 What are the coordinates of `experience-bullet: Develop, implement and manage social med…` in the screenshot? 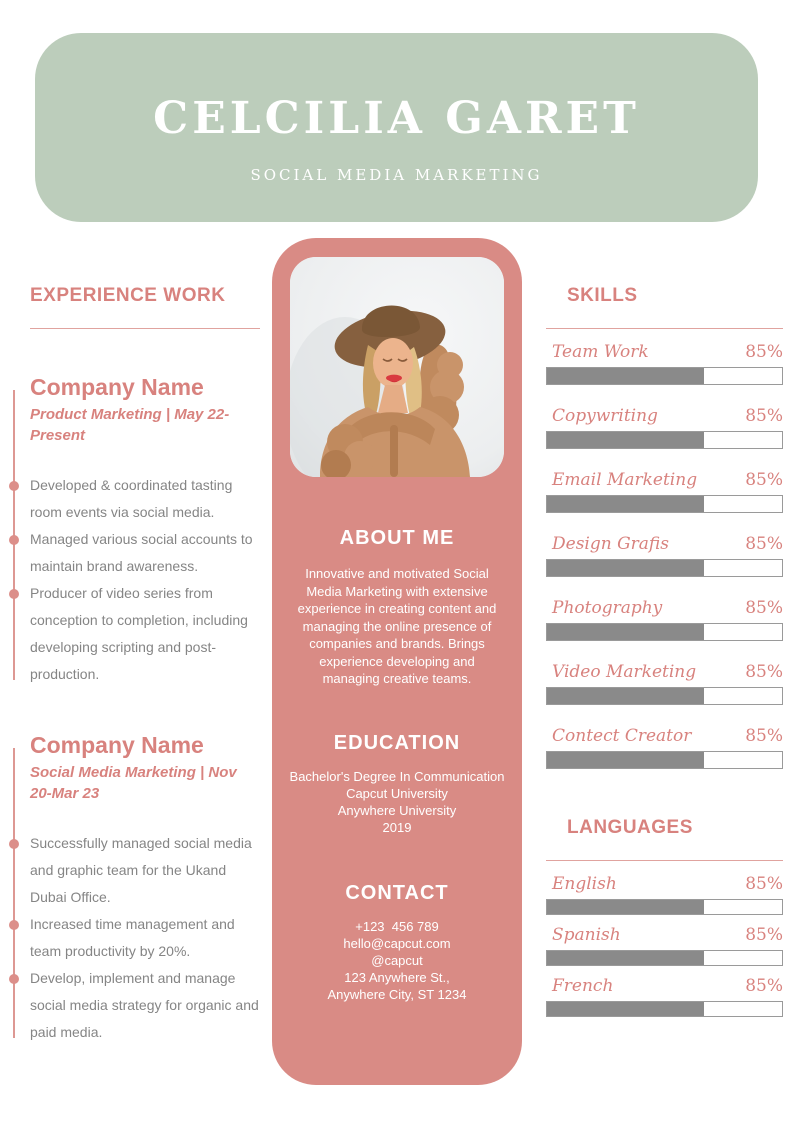 It's located at (134, 1005).